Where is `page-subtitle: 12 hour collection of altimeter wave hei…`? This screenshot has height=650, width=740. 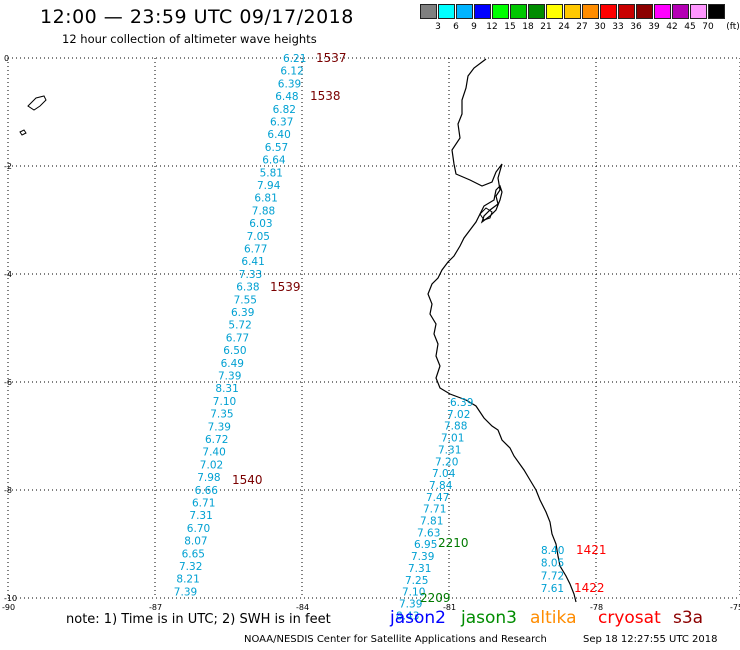
page-subtitle: 12 hour collection of altimeter wave hei… is located at coordinates (189, 39).